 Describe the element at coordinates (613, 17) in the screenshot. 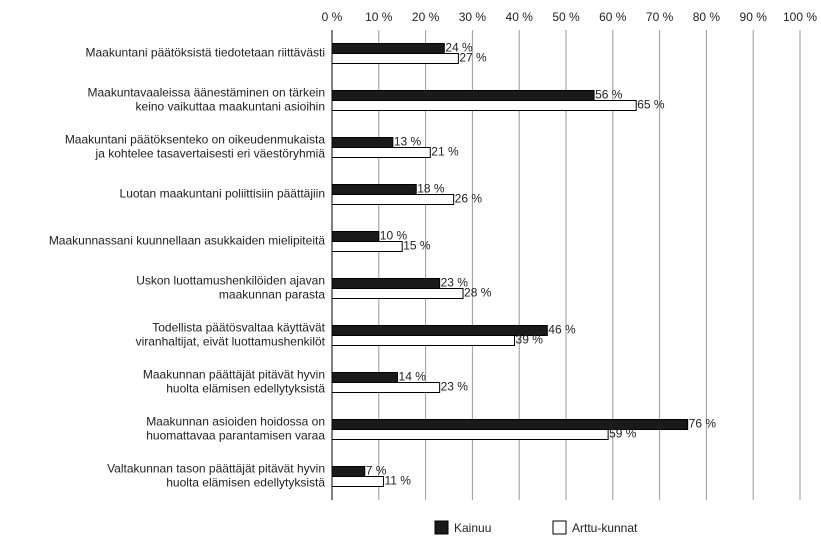

I see `x-tick-label: 60 %` at that location.